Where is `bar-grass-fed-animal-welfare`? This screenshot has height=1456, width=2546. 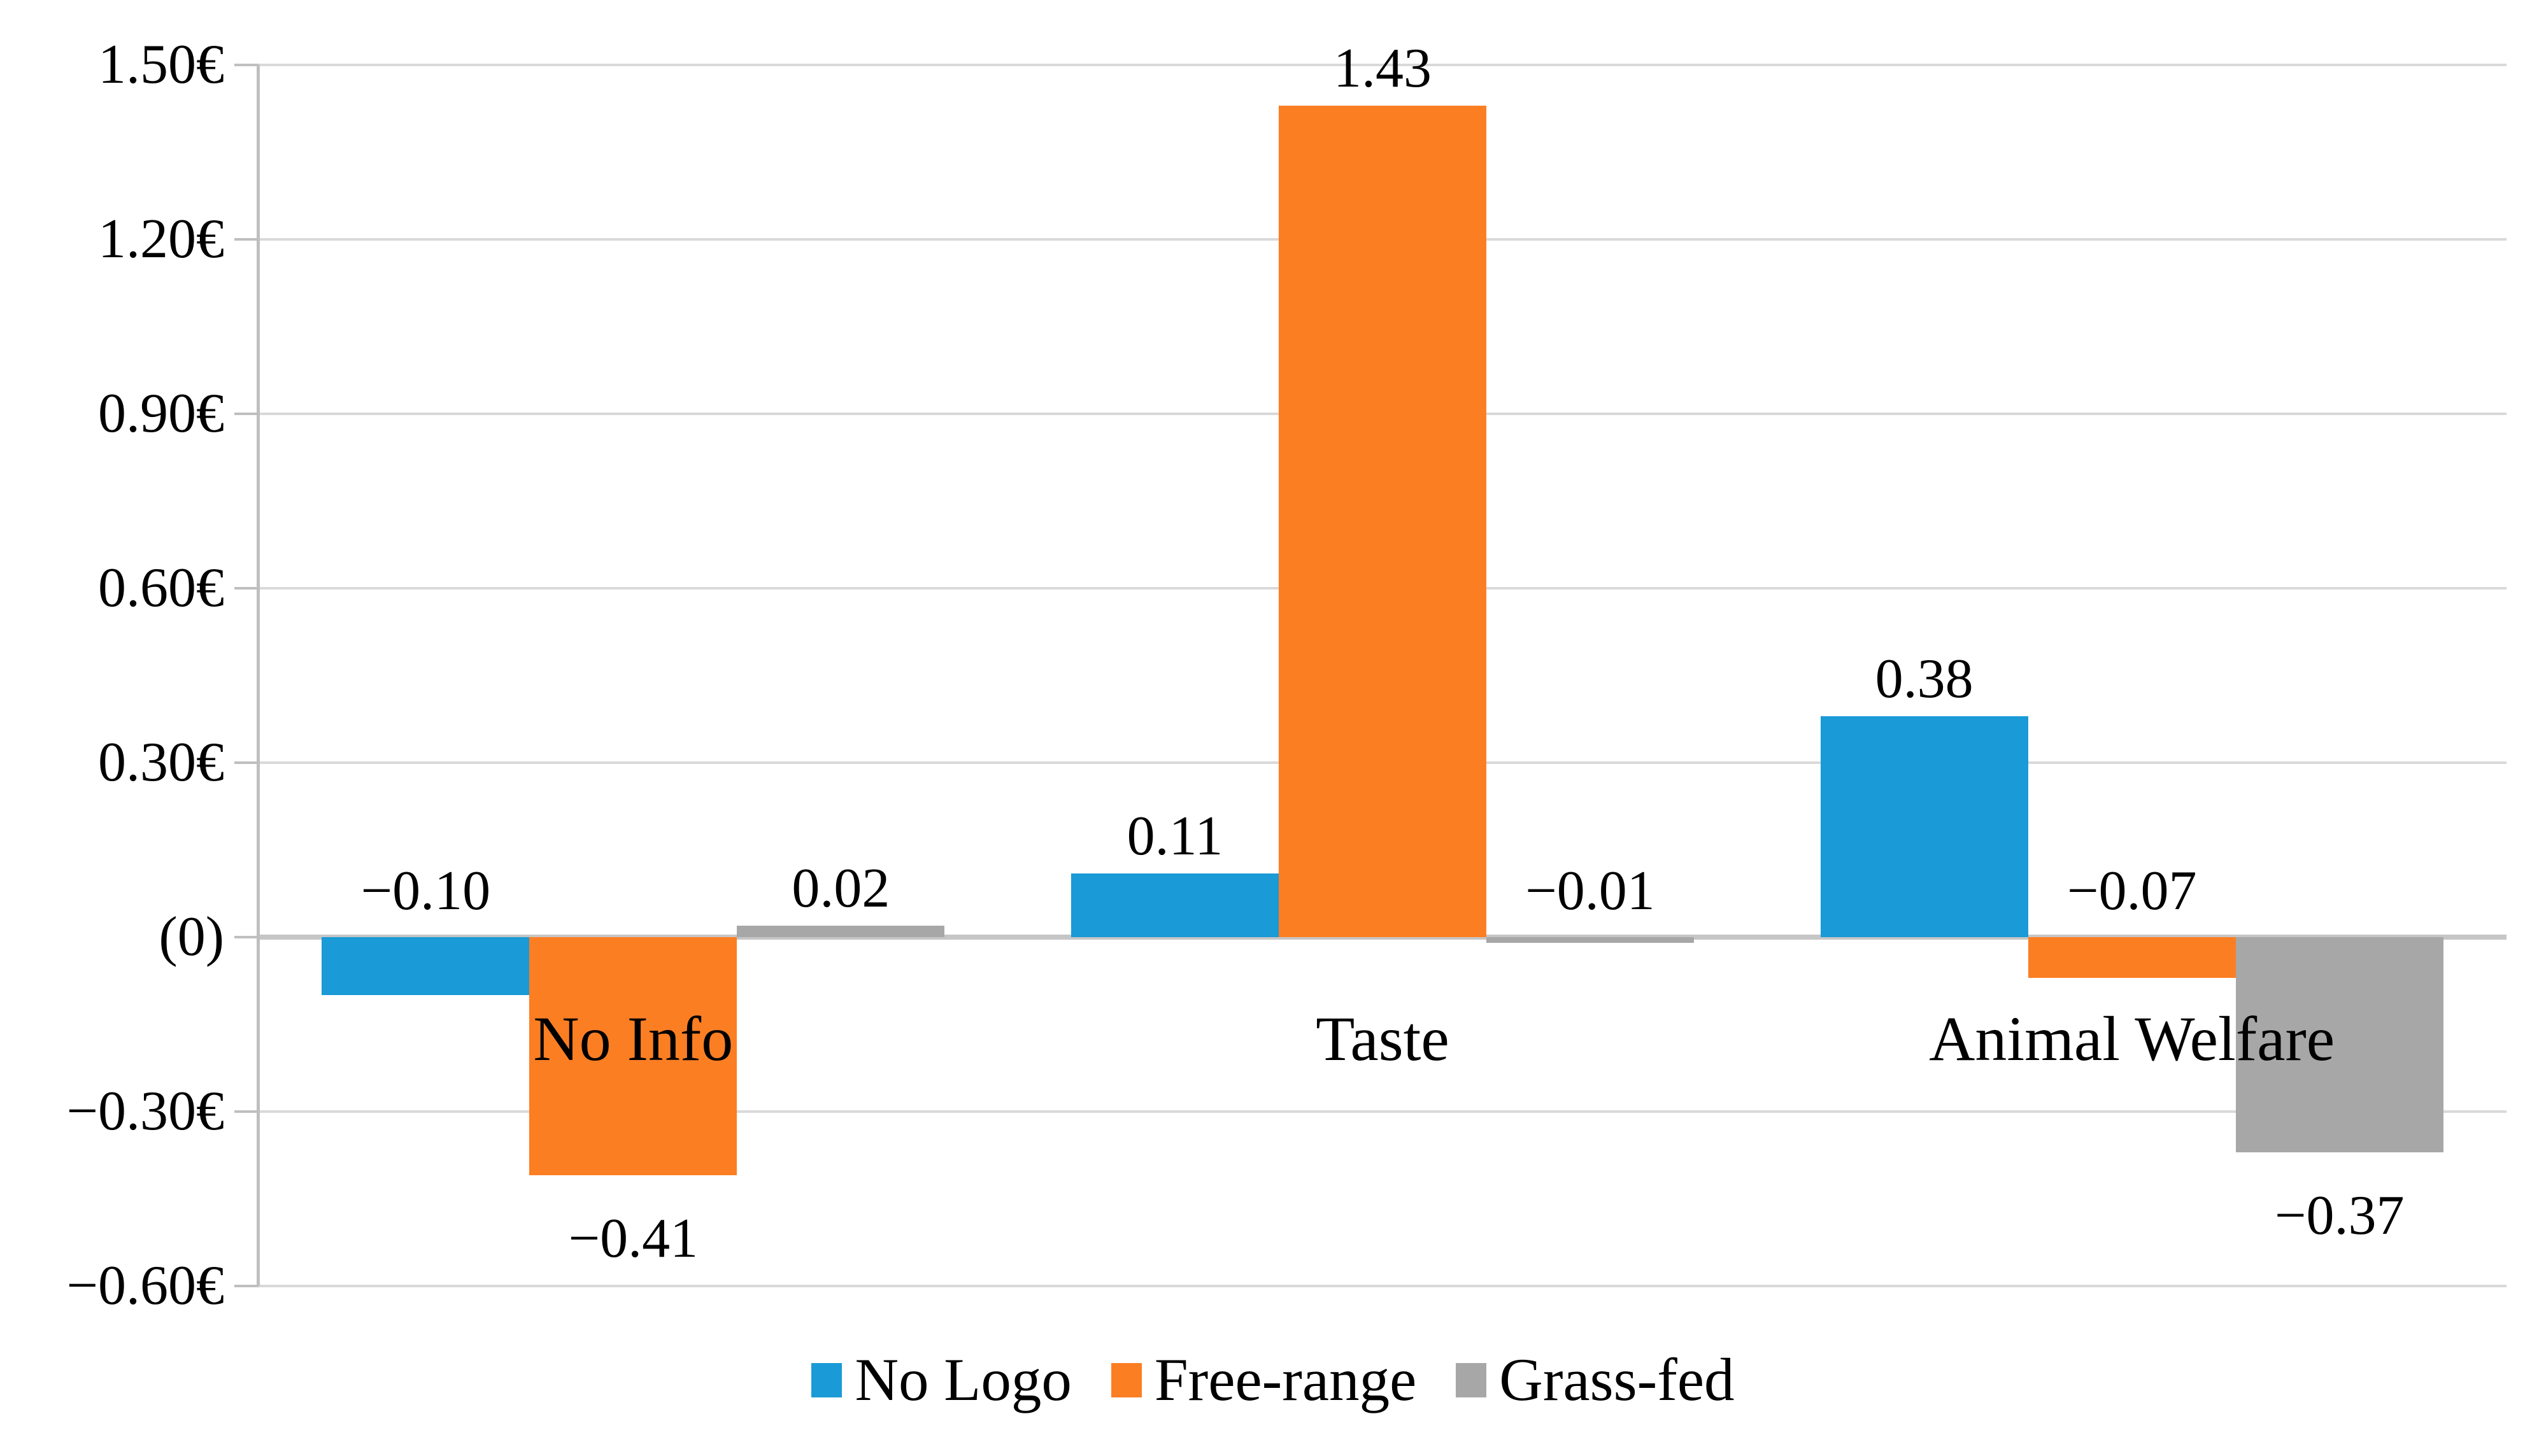
bar-grass-fed-animal-welfare is located at coordinates (2339, 1044).